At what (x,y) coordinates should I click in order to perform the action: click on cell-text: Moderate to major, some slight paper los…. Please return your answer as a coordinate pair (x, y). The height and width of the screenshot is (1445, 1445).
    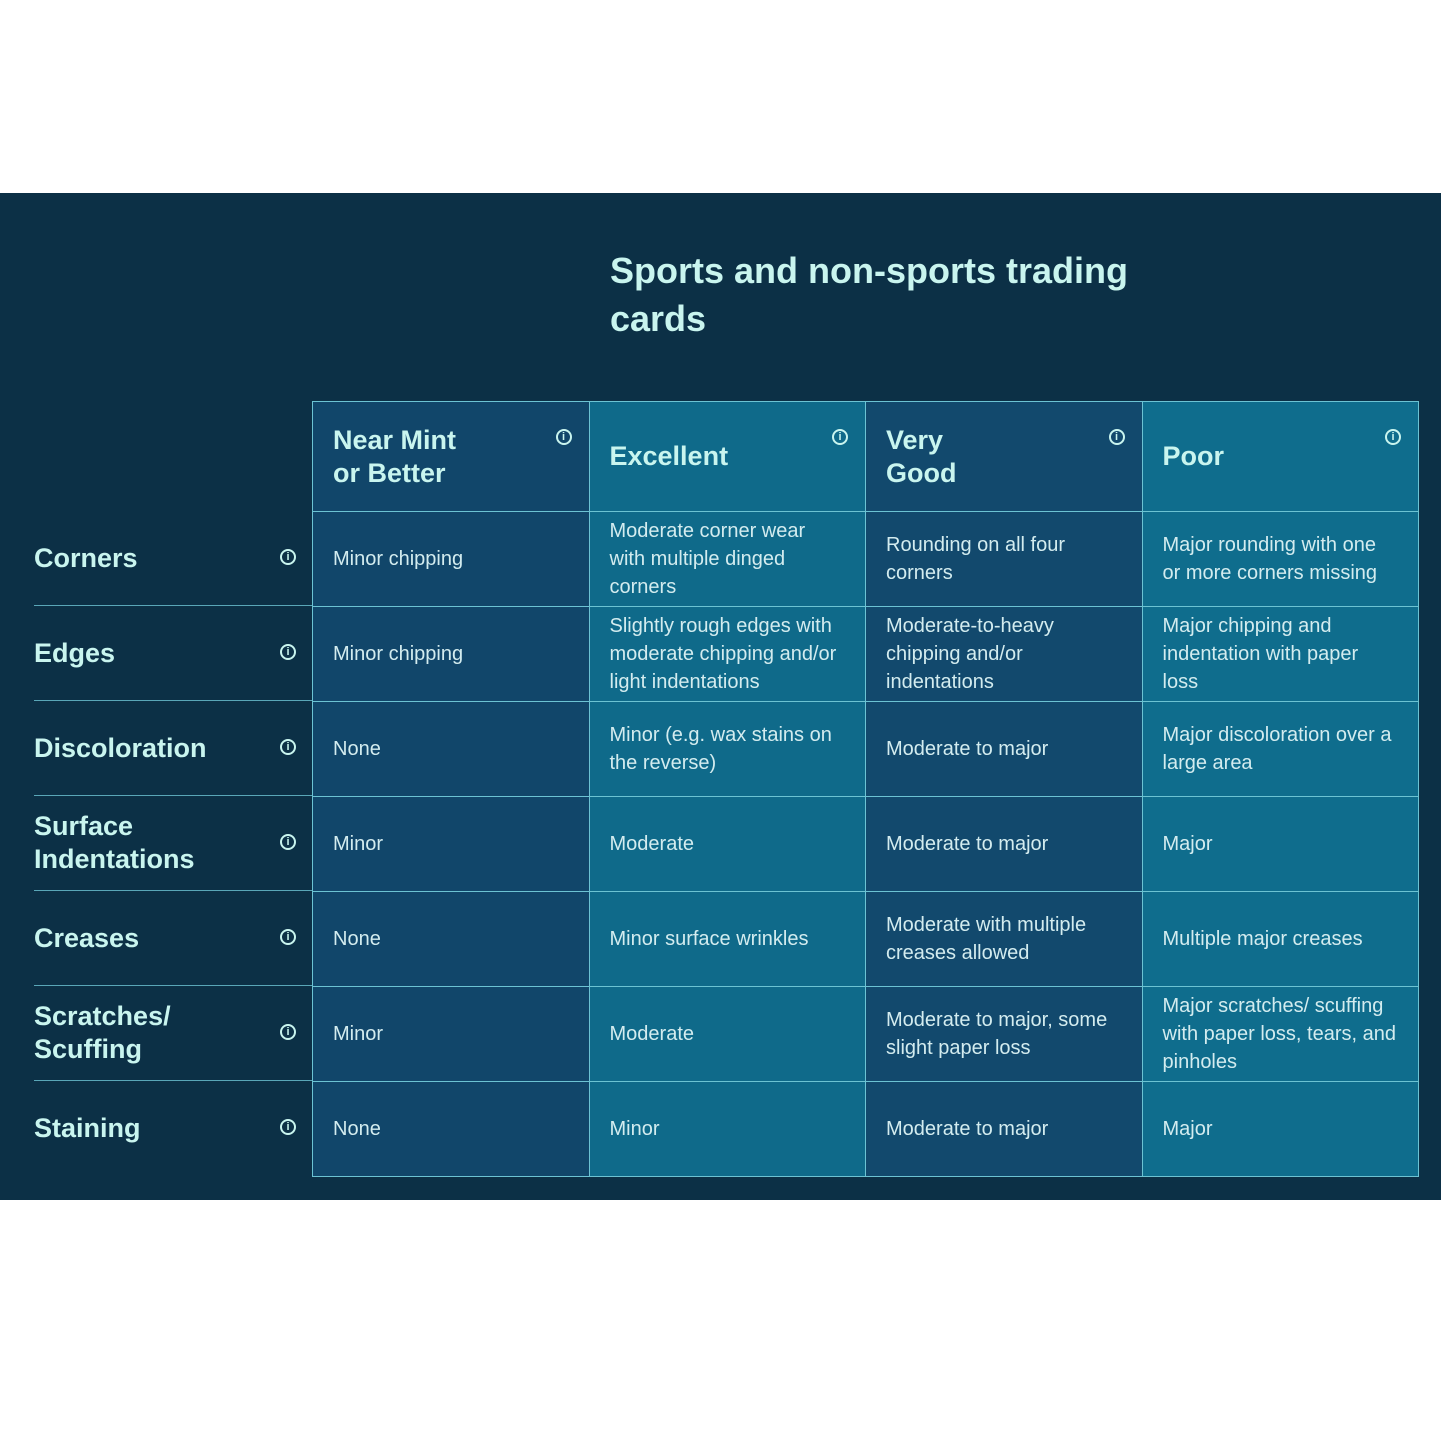
    Looking at the image, I should click on (997, 1034).